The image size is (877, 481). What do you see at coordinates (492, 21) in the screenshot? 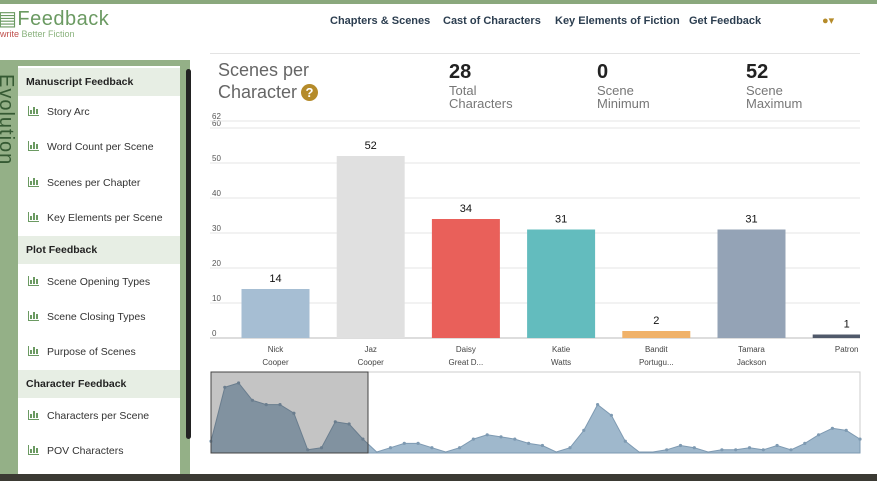
I see `nav-cast-of-characters: Cast of Characters` at bounding box center [492, 21].